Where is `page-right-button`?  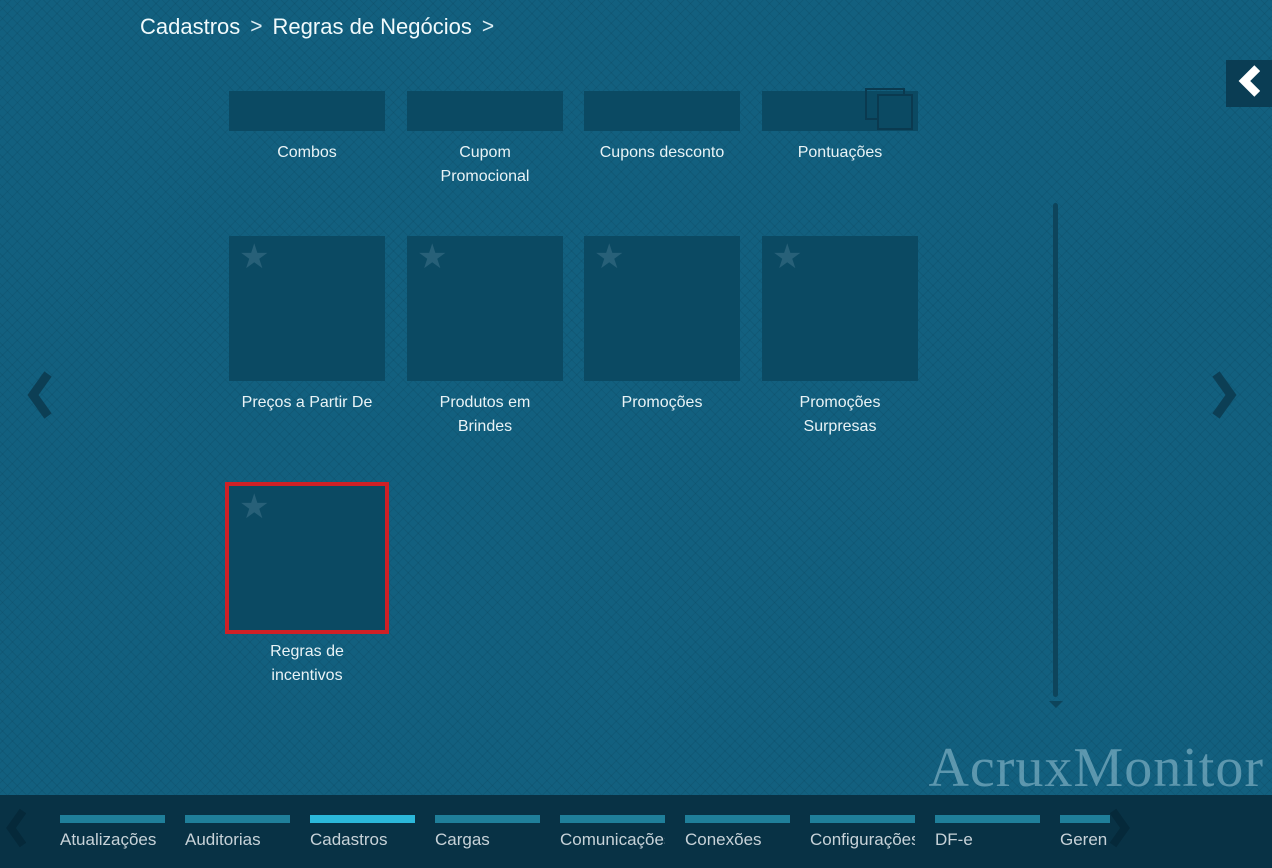 page-right-button is located at coordinates (1225, 397).